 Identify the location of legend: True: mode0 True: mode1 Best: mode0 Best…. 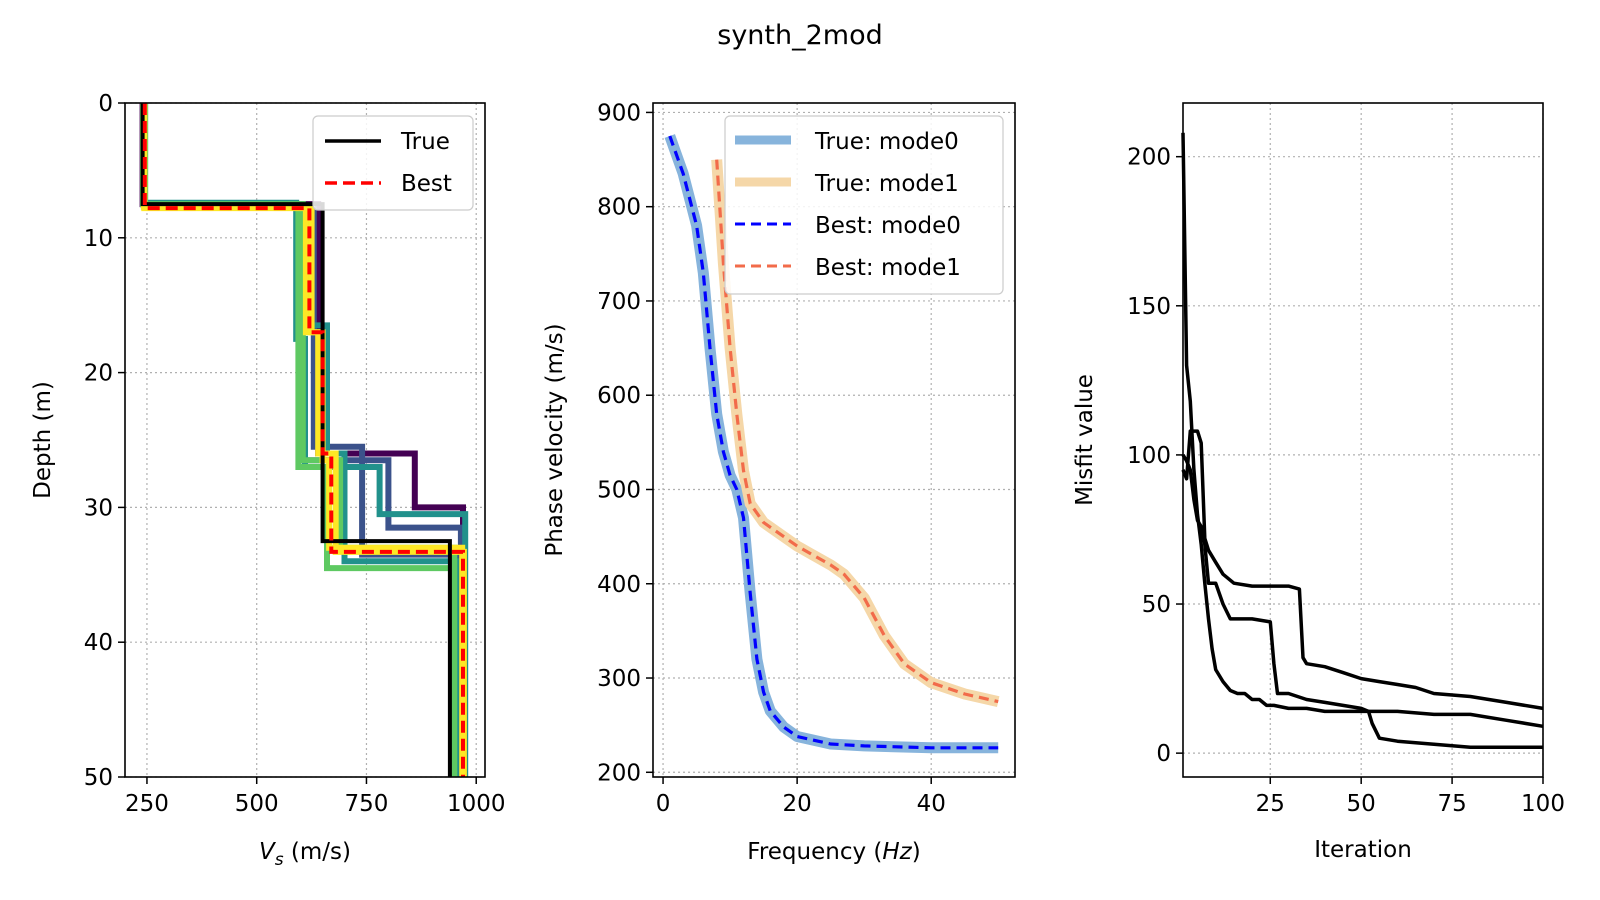
(864, 205).